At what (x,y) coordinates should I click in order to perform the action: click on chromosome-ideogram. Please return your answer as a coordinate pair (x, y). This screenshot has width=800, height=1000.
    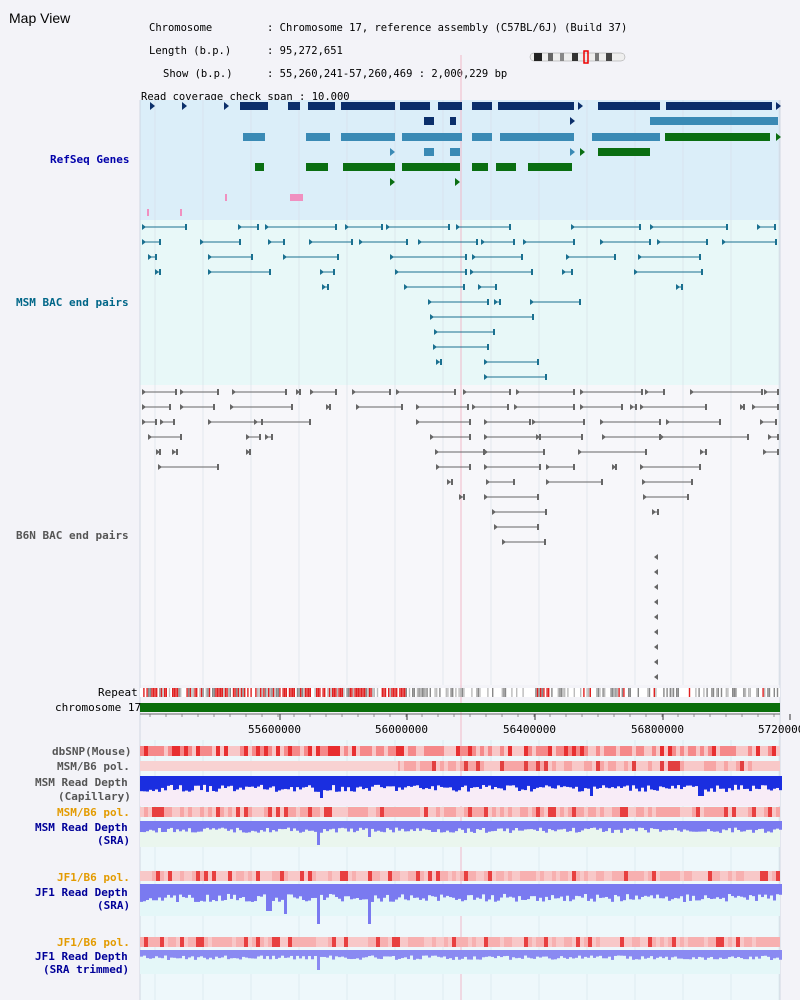
    Looking at the image, I should click on (577, 57).